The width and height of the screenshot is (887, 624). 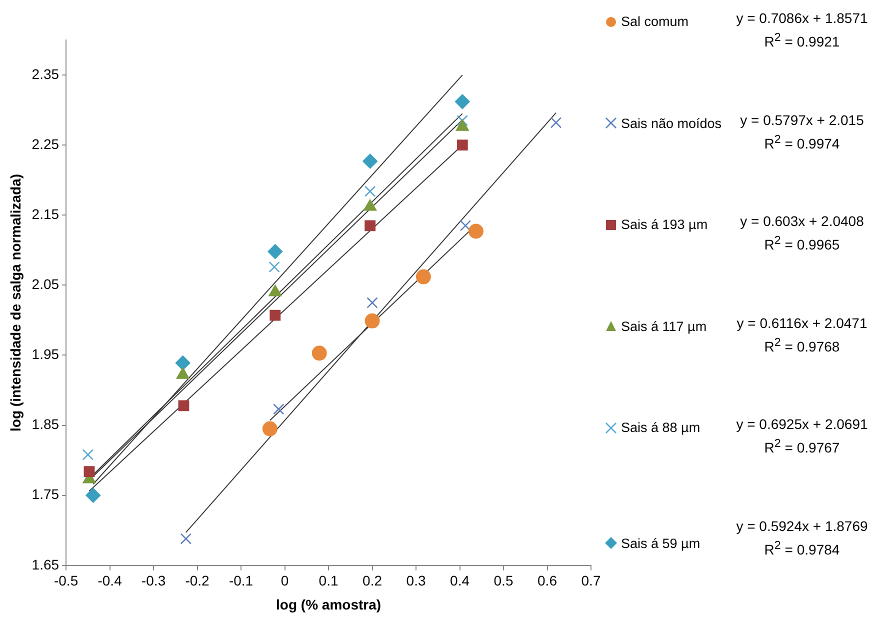 What do you see at coordinates (802, 323) in the screenshot?
I see `text: y = 0.6116x + 2.0471` at bounding box center [802, 323].